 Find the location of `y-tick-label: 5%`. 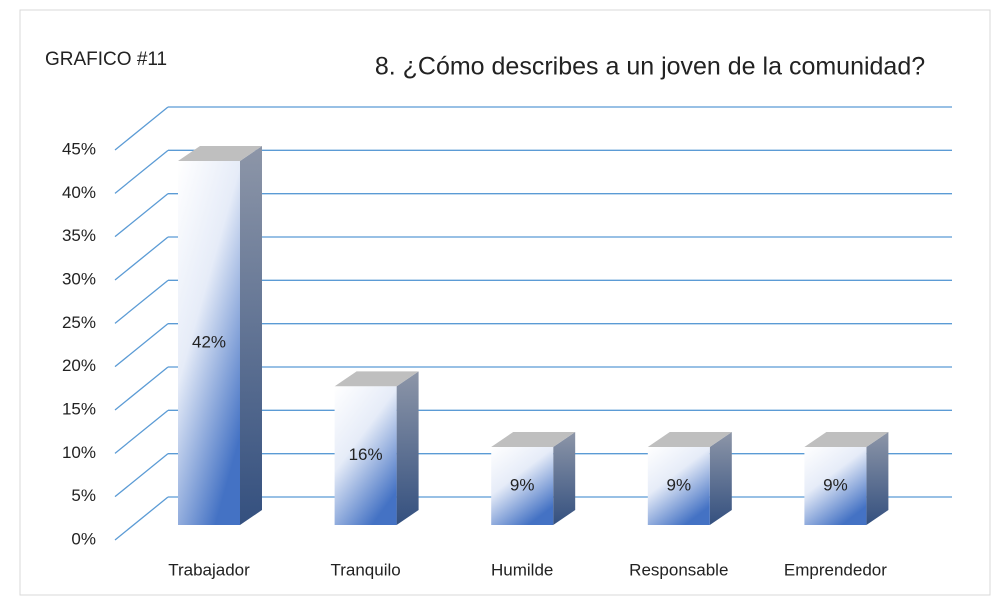

y-tick-label: 5% is located at coordinates (83, 495).